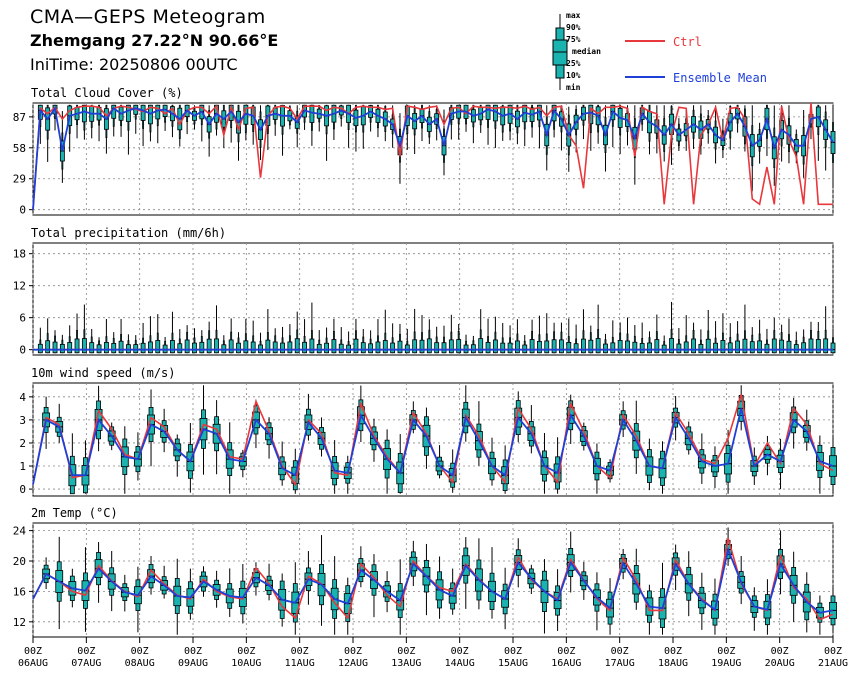 The height and width of the screenshot is (679, 860). I want to click on xtick-time-0: 00Z, so click(33, 651).